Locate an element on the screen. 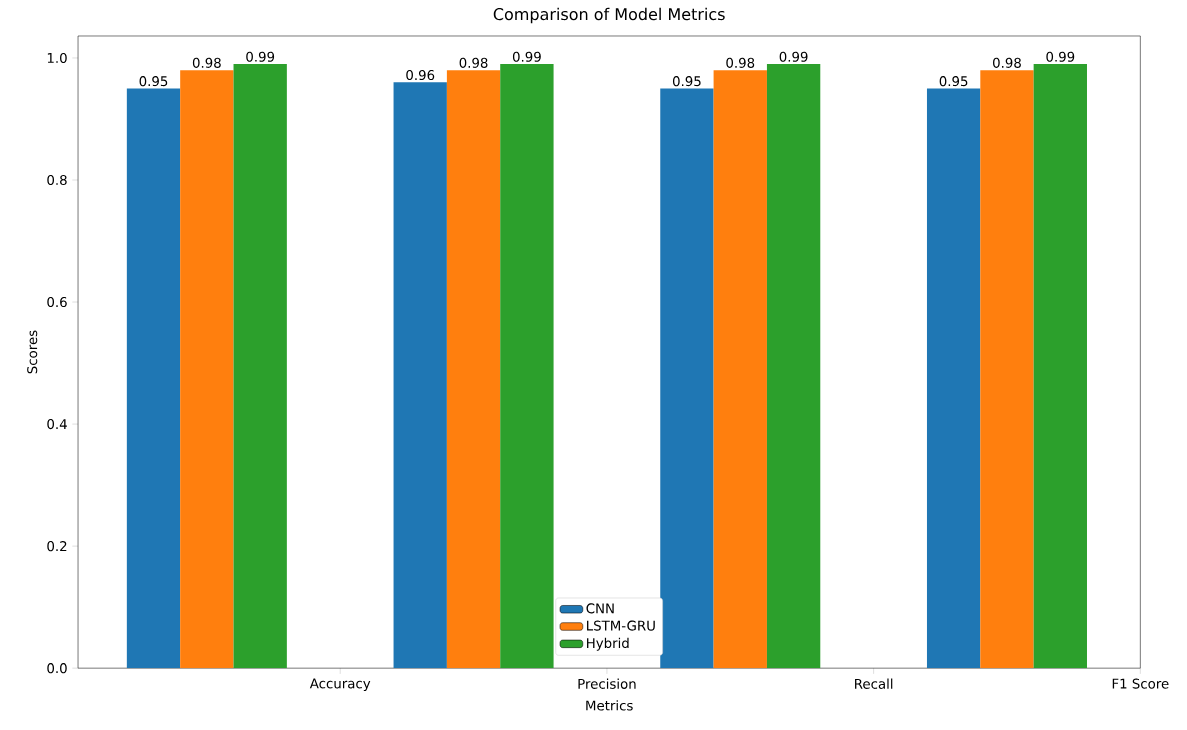  x-tick-label: Accuracy is located at coordinates (340, 684).